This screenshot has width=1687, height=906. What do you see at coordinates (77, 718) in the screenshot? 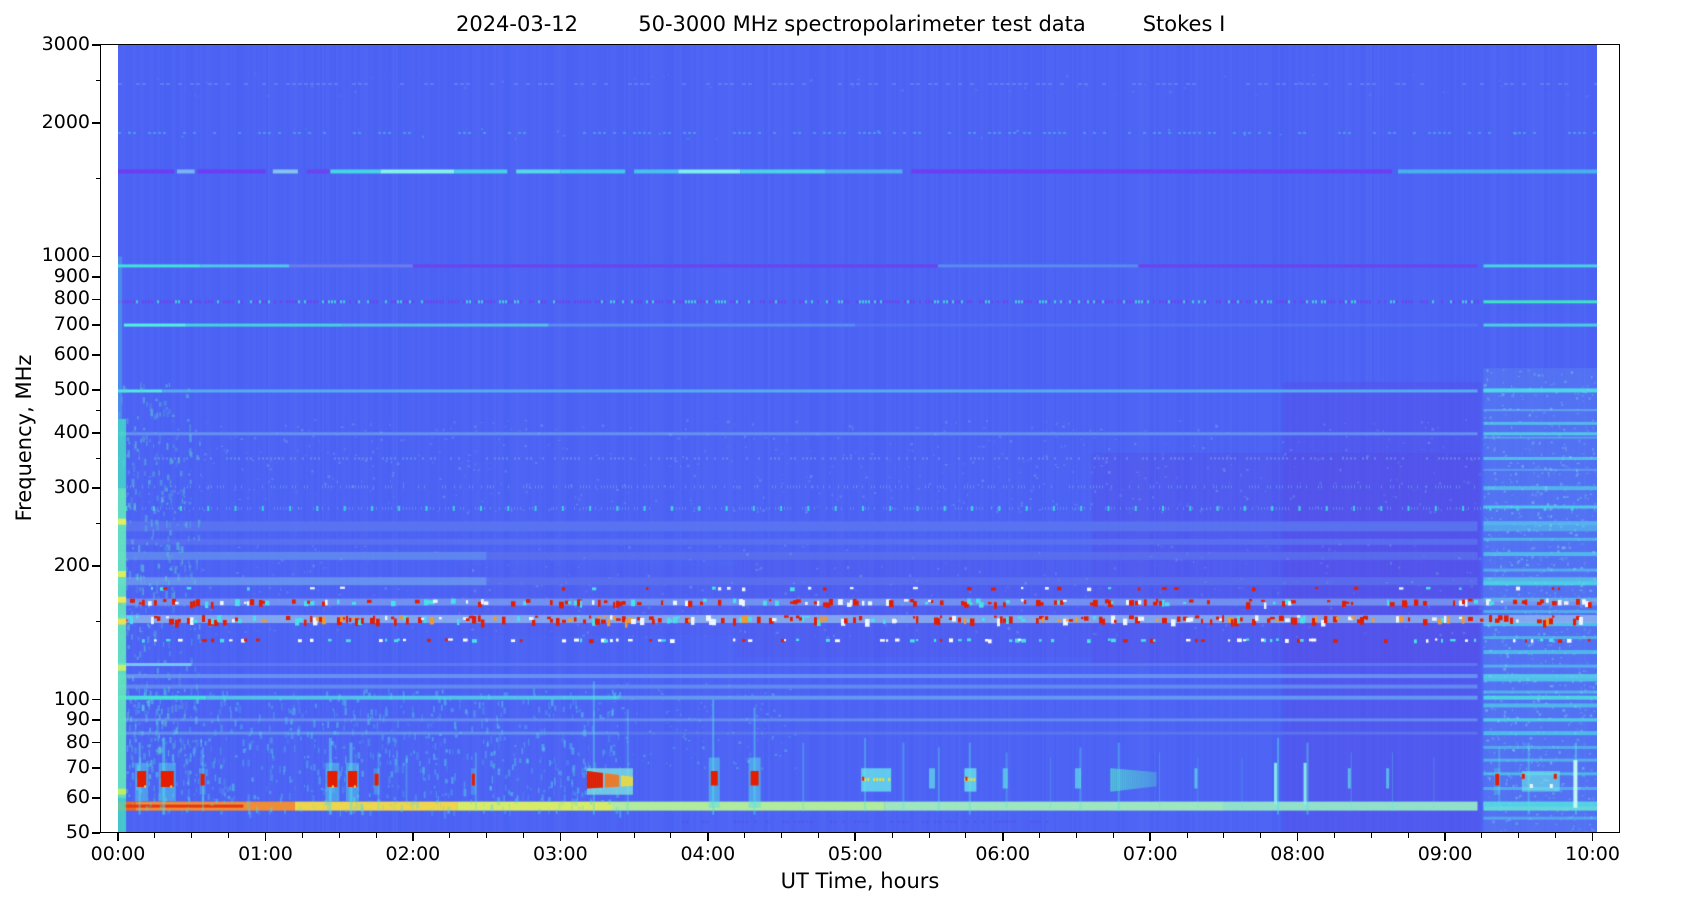
I see `y-tick-label: 90` at bounding box center [77, 718].